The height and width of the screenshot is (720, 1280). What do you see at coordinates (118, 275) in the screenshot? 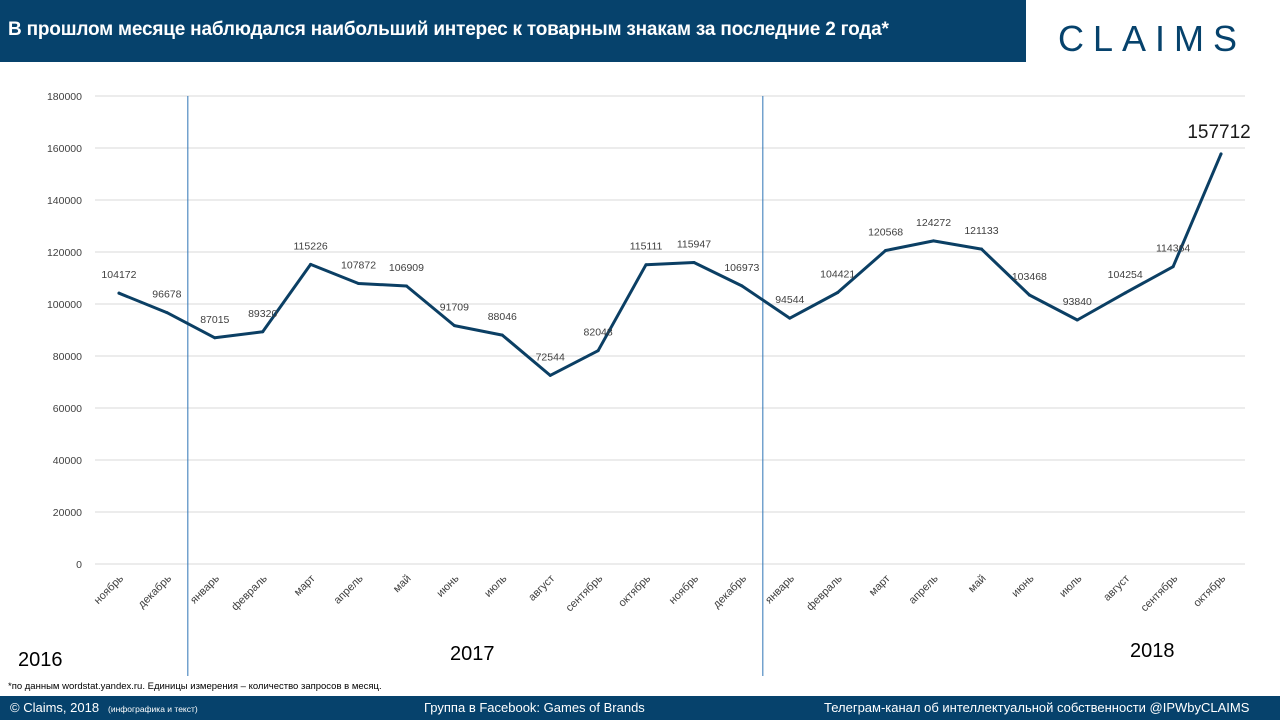
I see `data-label: 104172` at bounding box center [118, 275].